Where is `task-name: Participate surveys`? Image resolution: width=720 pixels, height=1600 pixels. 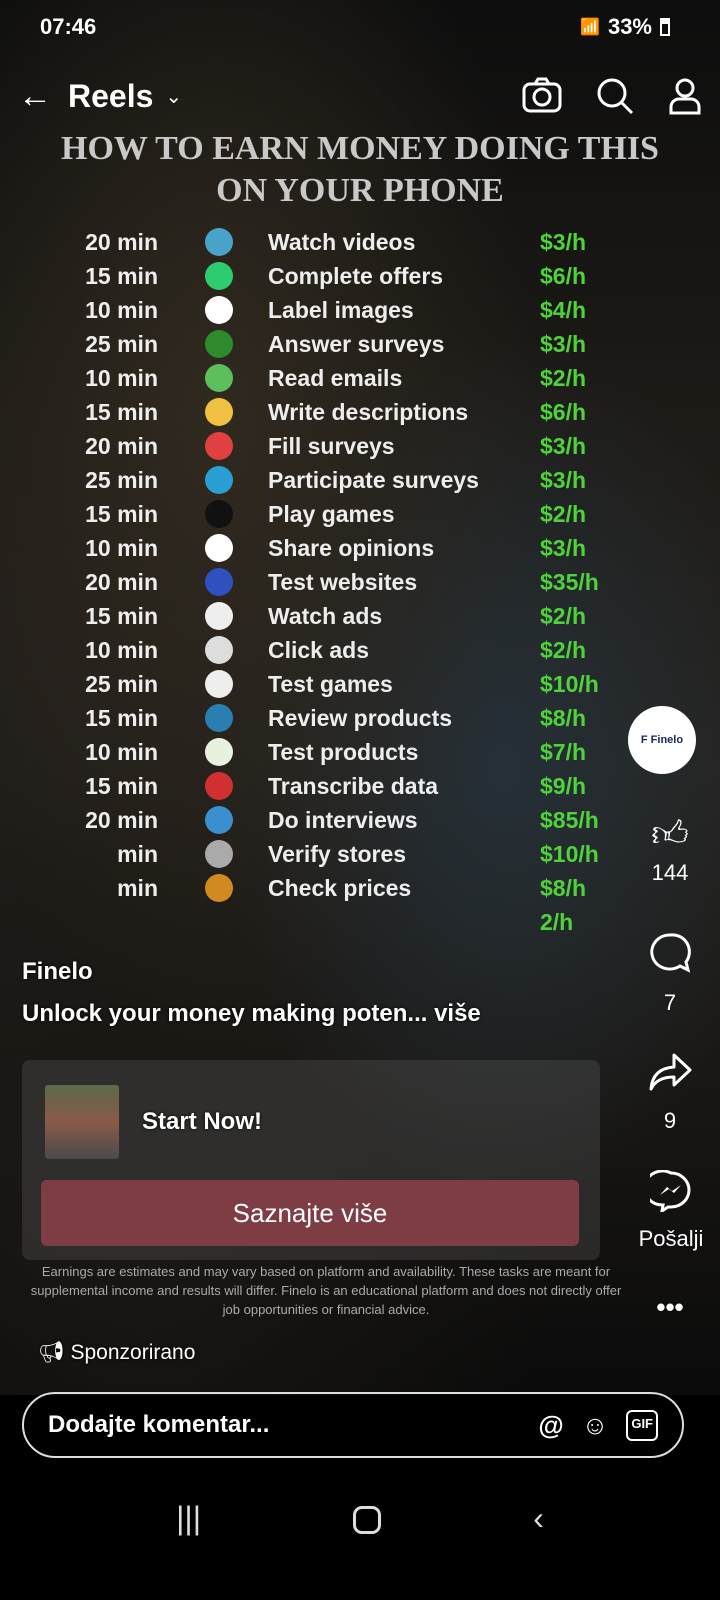
task-name: Participate surveys is located at coordinates (373, 480).